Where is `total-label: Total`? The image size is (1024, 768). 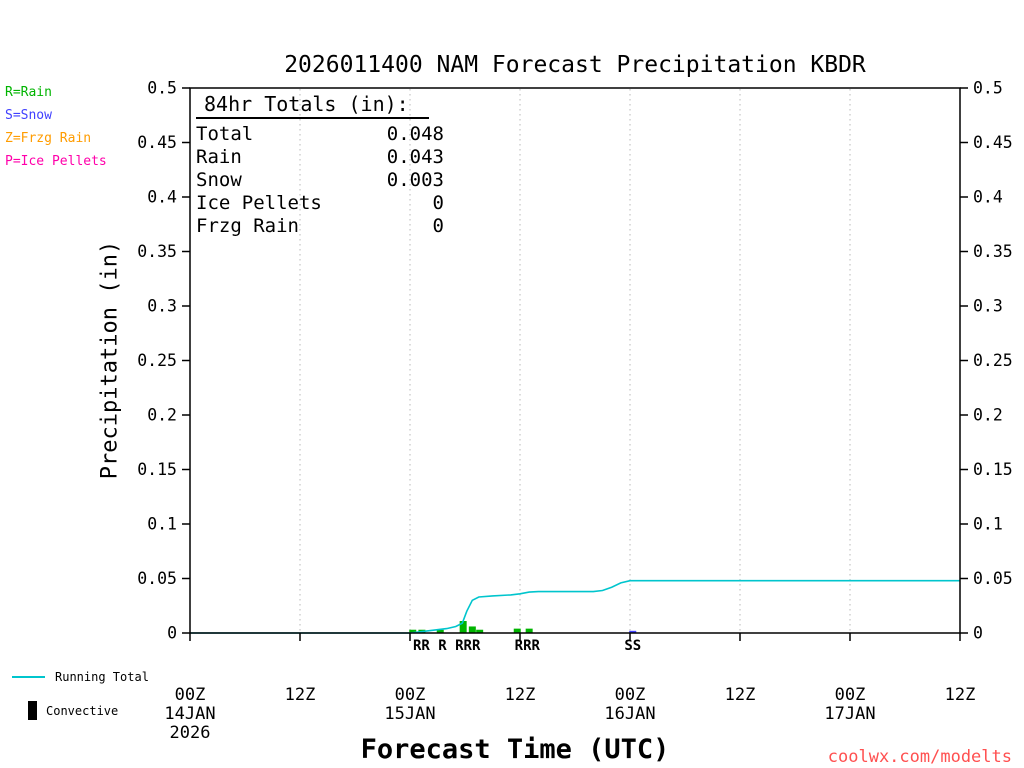 total-label: Total is located at coordinates (225, 134).